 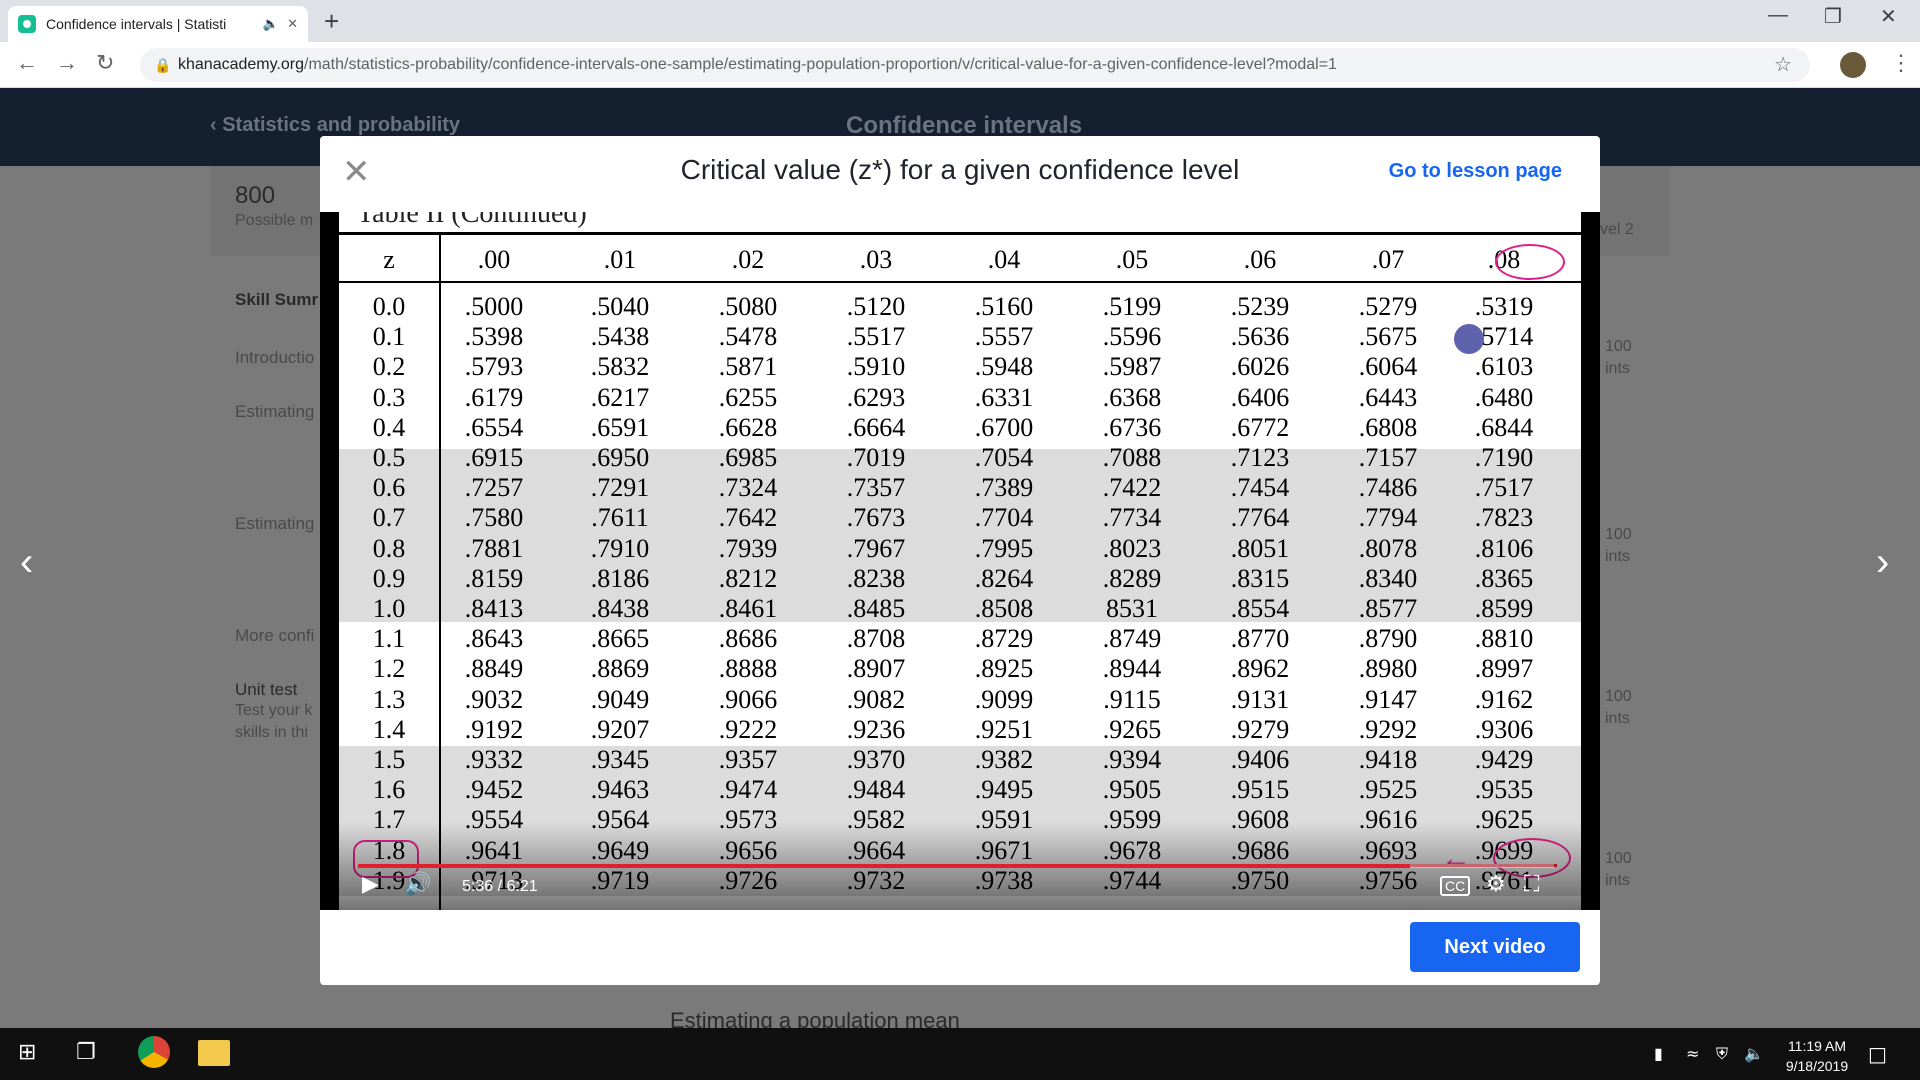 I want to click on go-to-lesson-link: Go to lesson page, so click(x=1475, y=171).